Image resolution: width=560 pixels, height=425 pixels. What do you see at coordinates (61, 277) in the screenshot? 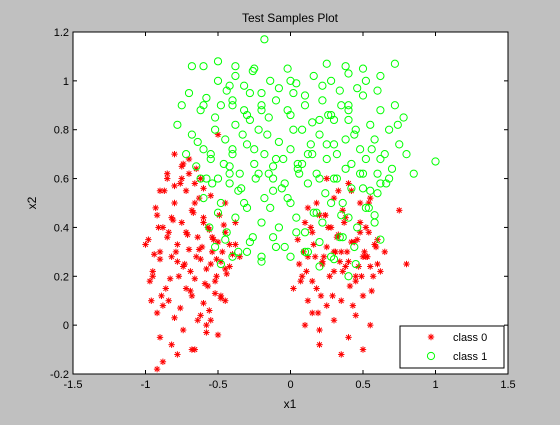
I see `y-tick-label: 0.2` at bounding box center [61, 277].